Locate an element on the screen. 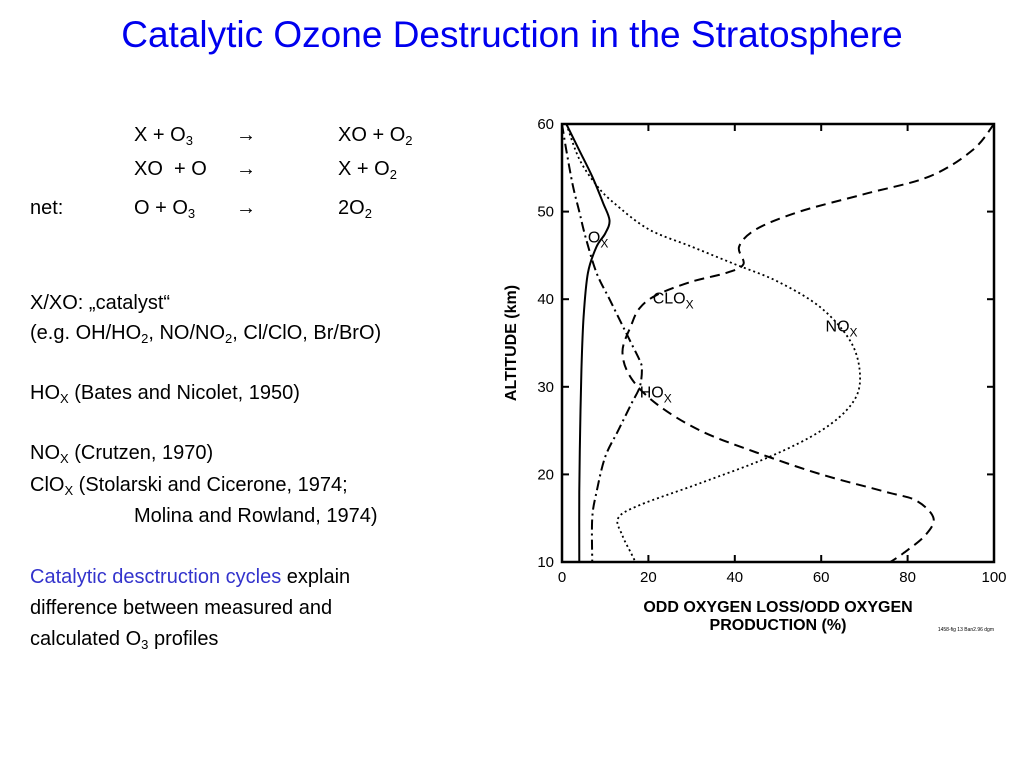  y-tick-label-50: 50 is located at coordinates (545, 212).